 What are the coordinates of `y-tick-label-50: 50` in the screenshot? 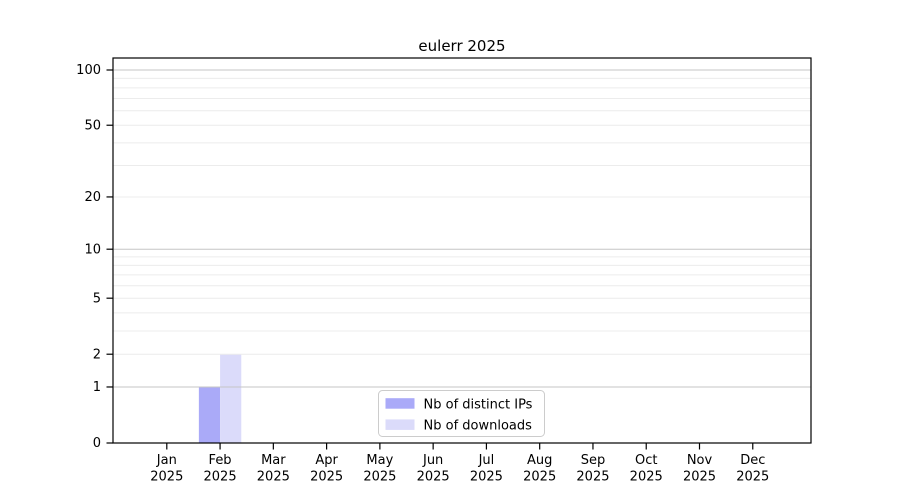 It's located at (92, 125).